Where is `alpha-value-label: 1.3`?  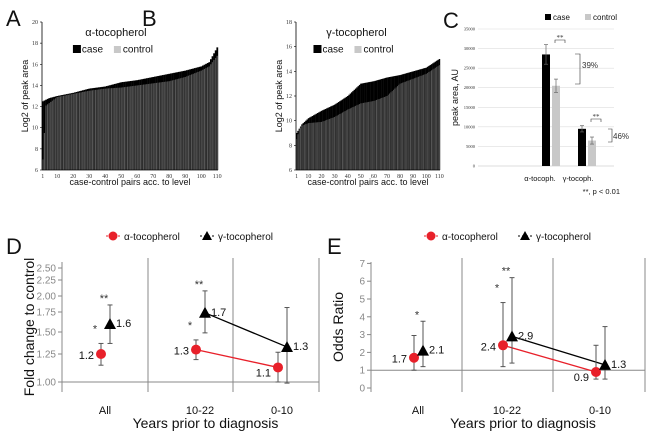 alpha-value-label: 1.3 is located at coordinates (181, 352).